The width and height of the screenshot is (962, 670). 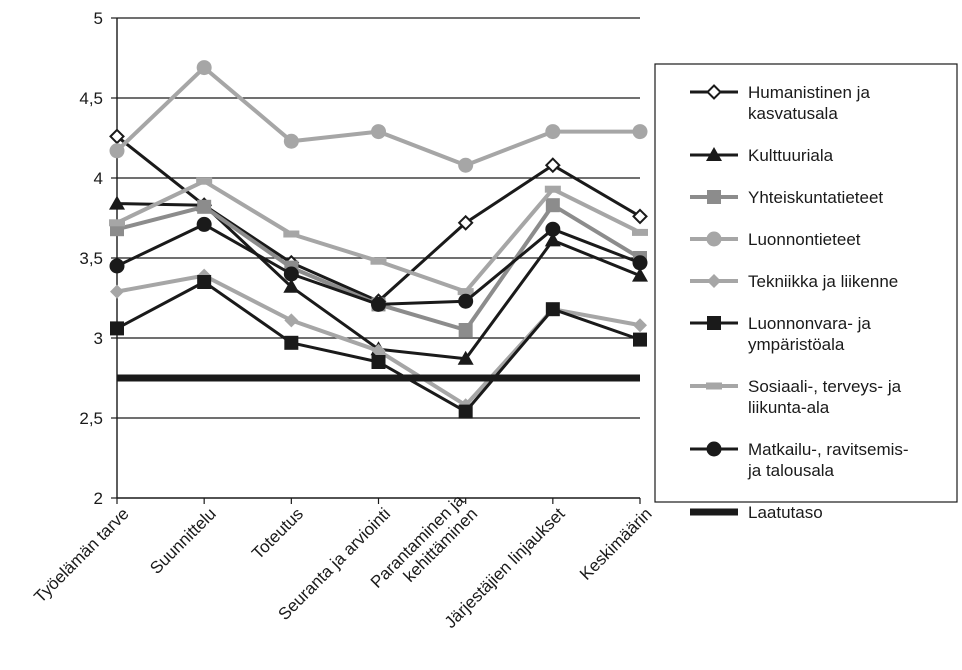 I want to click on legend-label: liikunta-ala, so click(x=789, y=407).